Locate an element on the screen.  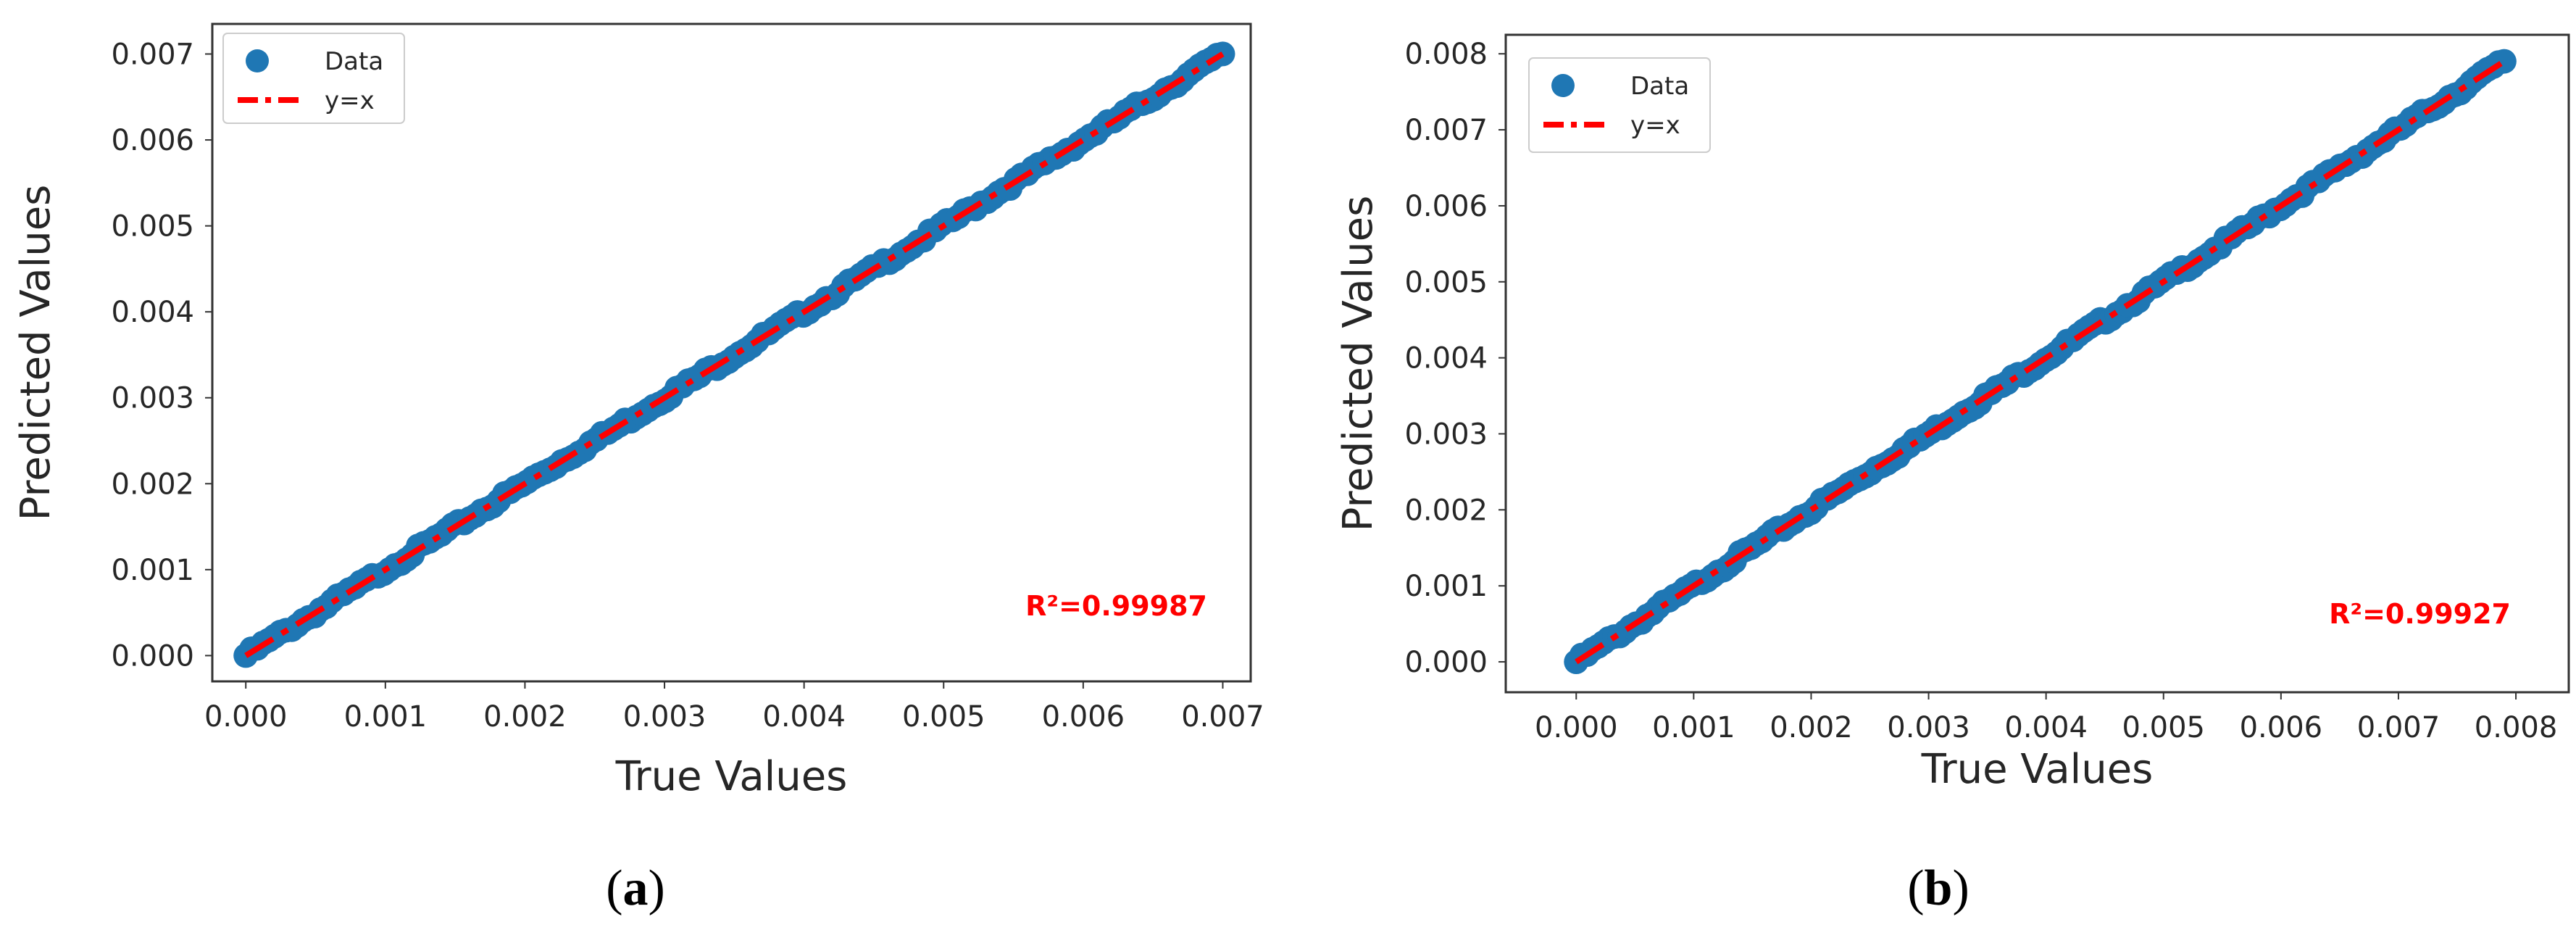
panel-label: (a) is located at coordinates (635, 888).